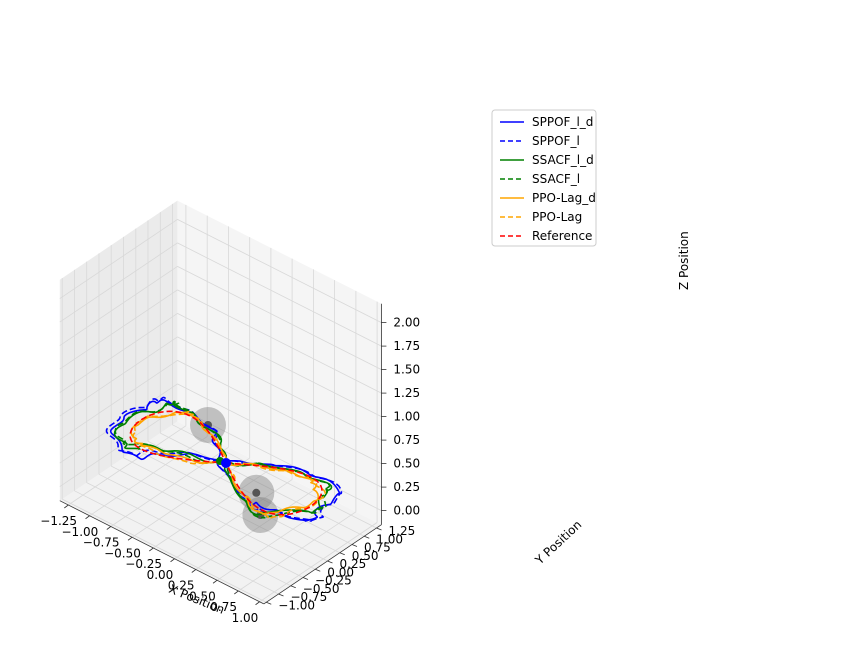 This screenshot has width=853, height=653. I want to click on x-tick-label: 1.00, so click(245, 618).